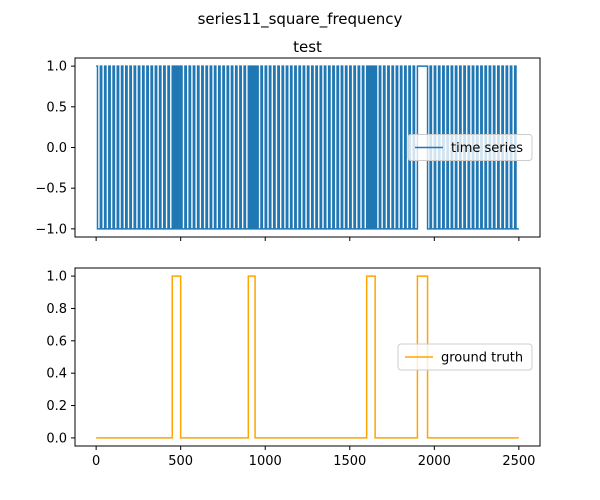 This screenshot has height=500, width=600. What do you see at coordinates (56, 107) in the screenshot?
I see `y-tick-label: 0.5` at bounding box center [56, 107].